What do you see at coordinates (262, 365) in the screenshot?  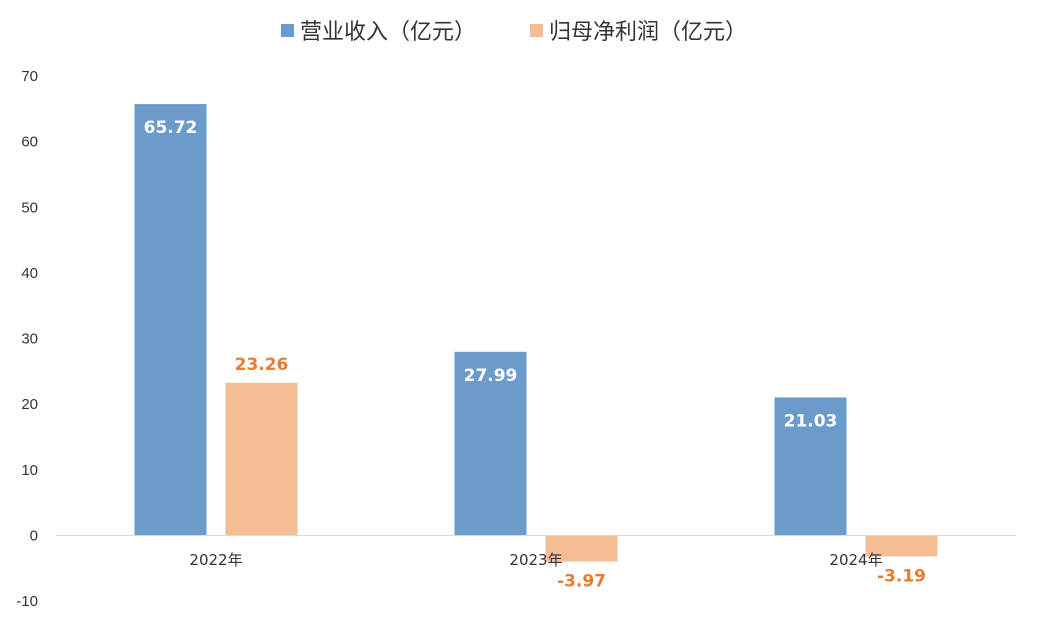 I see `data-label: 23.26` at bounding box center [262, 365].